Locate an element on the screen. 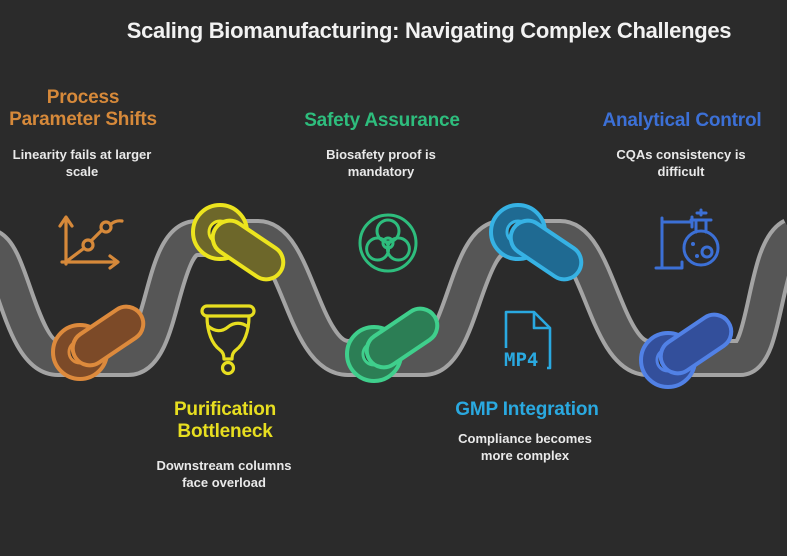 This screenshot has width=787, height=556. rope-knot-process is located at coordinates (98, 342).